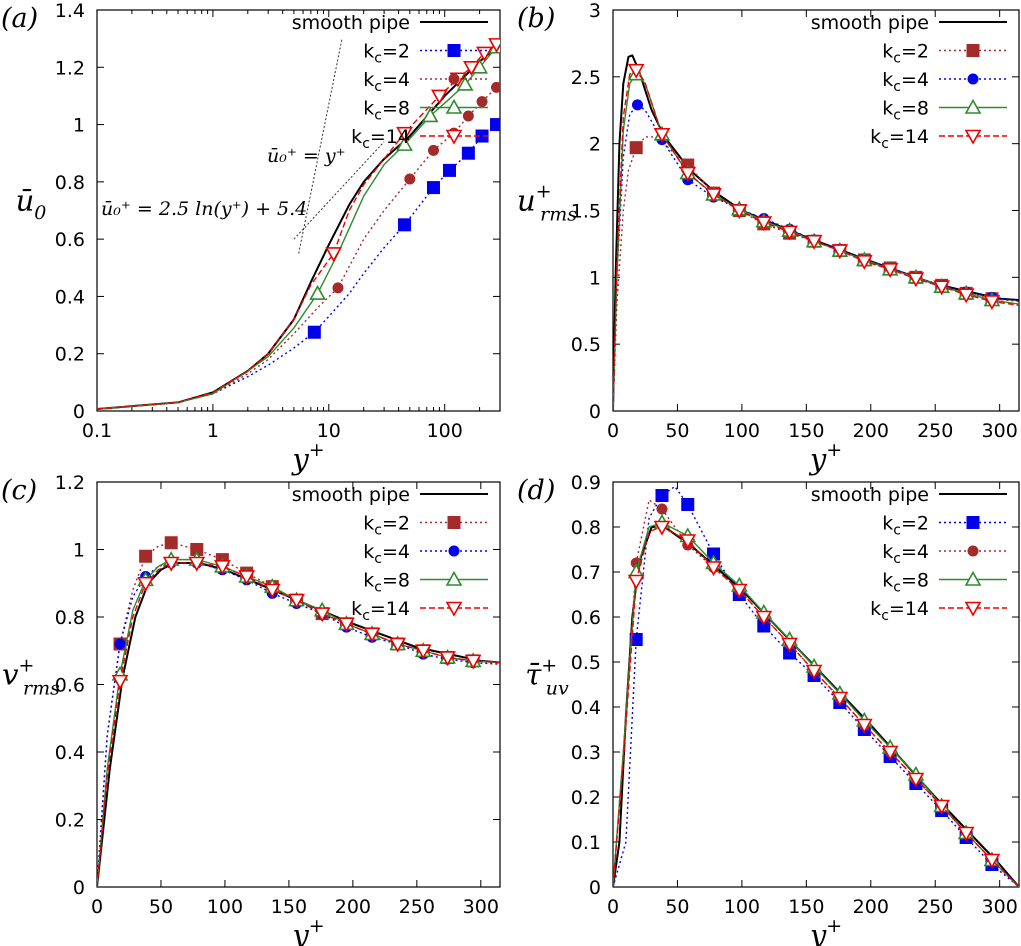  What do you see at coordinates (586, 212) in the screenshot?
I see `y-tick-label: 1.5` at bounding box center [586, 212].